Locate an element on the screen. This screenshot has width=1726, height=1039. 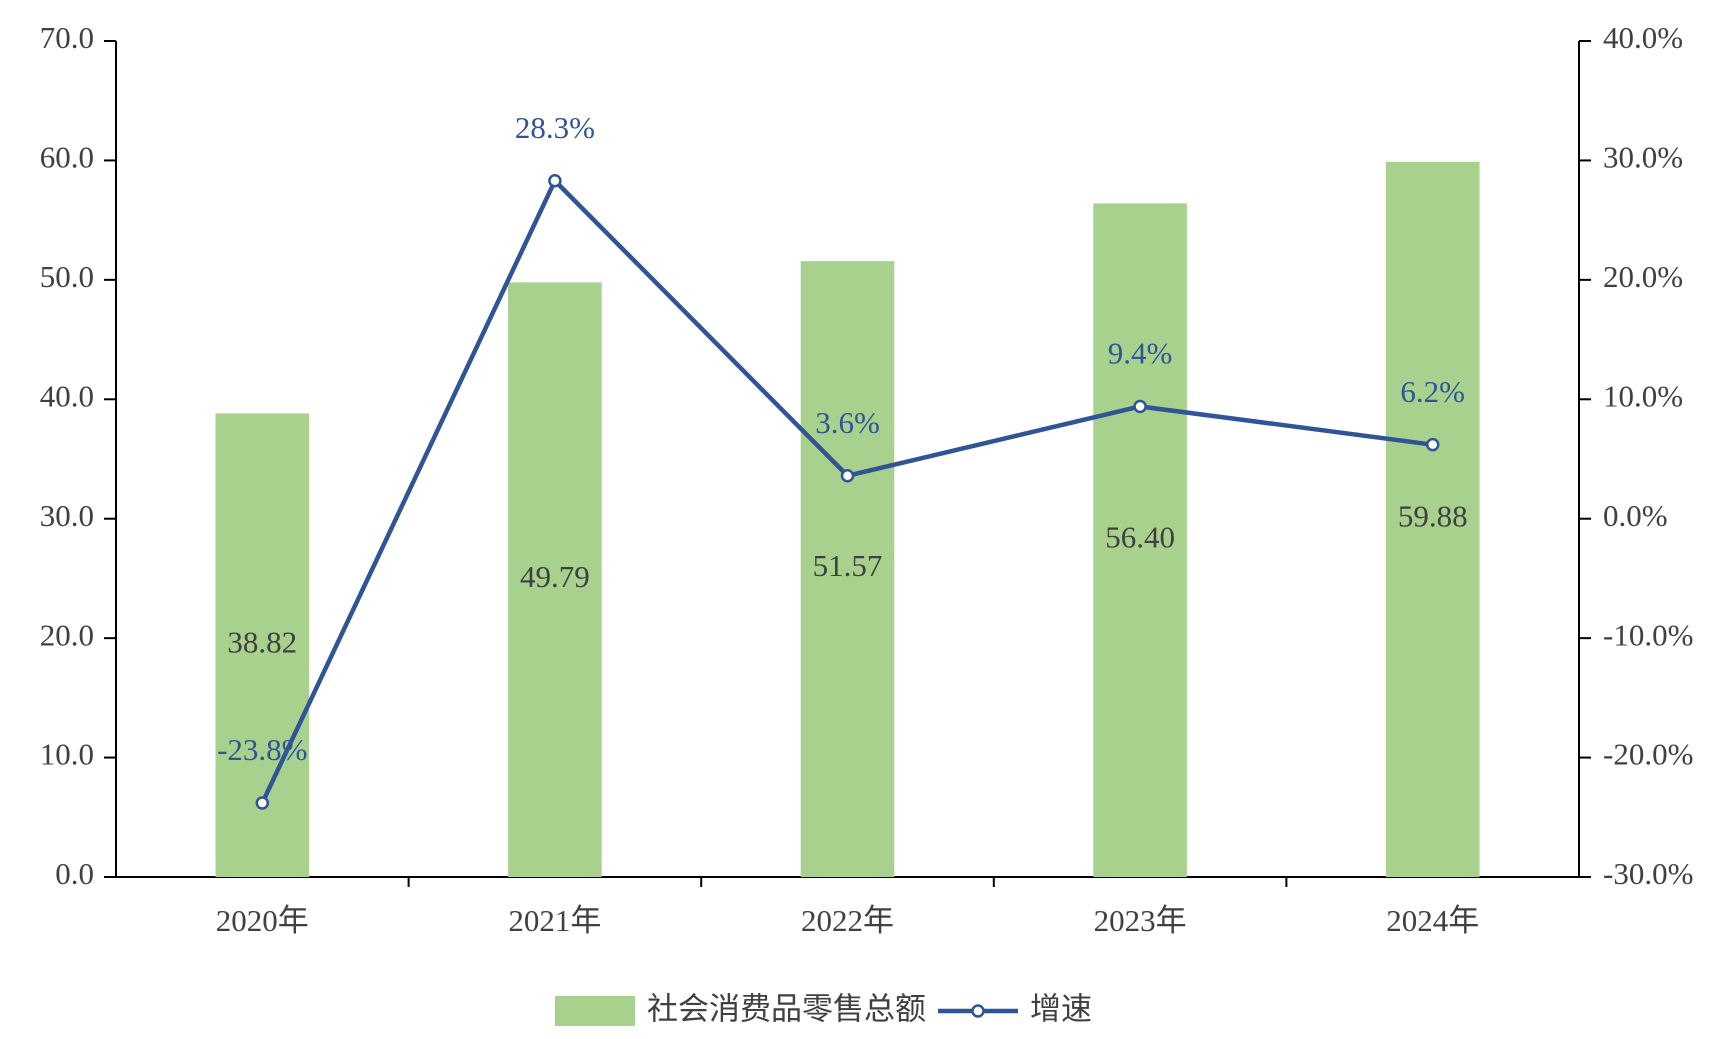
bar-value-label: 49.79 is located at coordinates (555, 576).